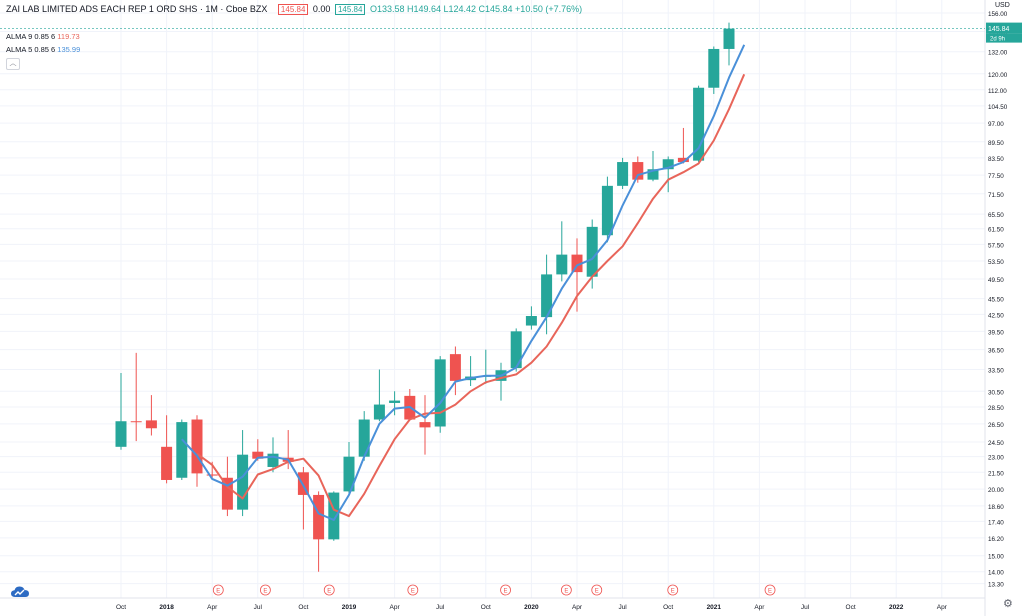 Image resolution: width=1024 pixels, height=616 pixels. What do you see at coordinates (998, 14) in the screenshot?
I see `price-tick-label: 156.00` at bounding box center [998, 14].